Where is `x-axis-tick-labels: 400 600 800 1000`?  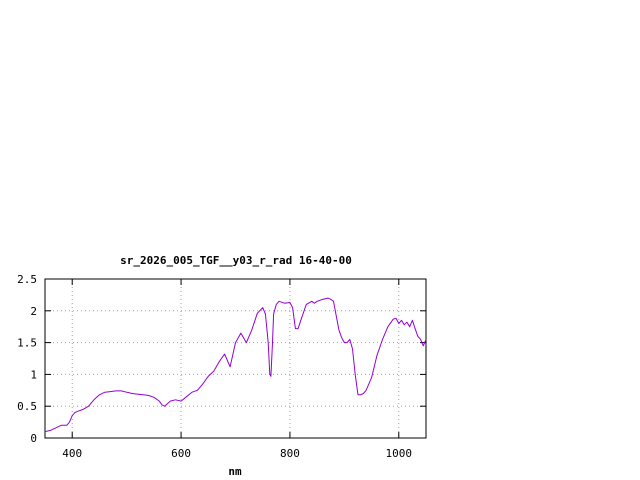
x-axis-tick-labels: 400 600 800 1000 is located at coordinates (237, 453).